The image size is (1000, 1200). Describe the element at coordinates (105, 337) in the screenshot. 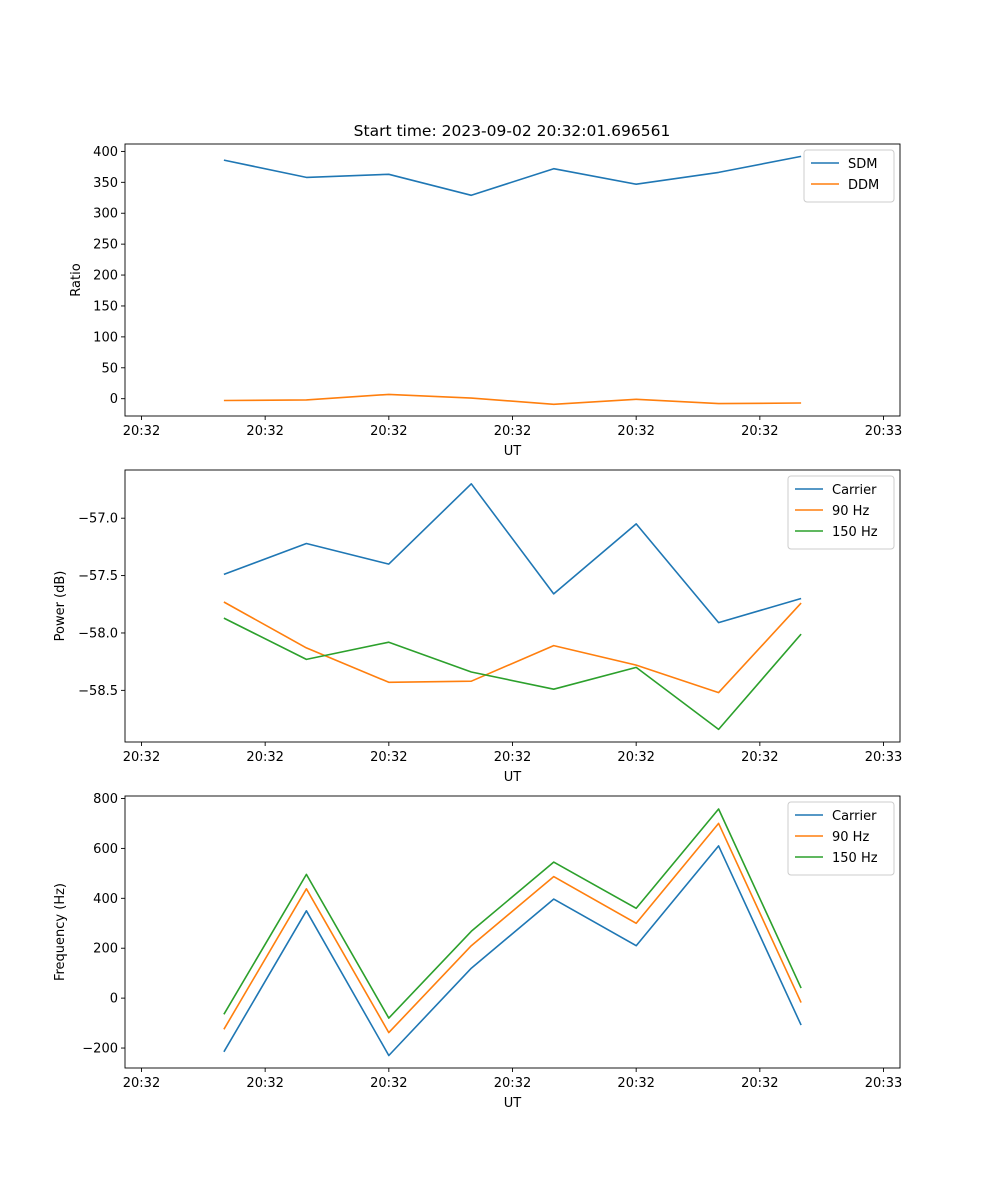

I see `ratio-y-tick-label: 100` at that location.